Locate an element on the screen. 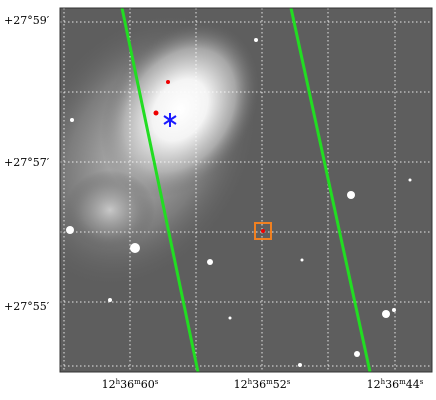  offset-star-box is located at coordinates (263, 231).